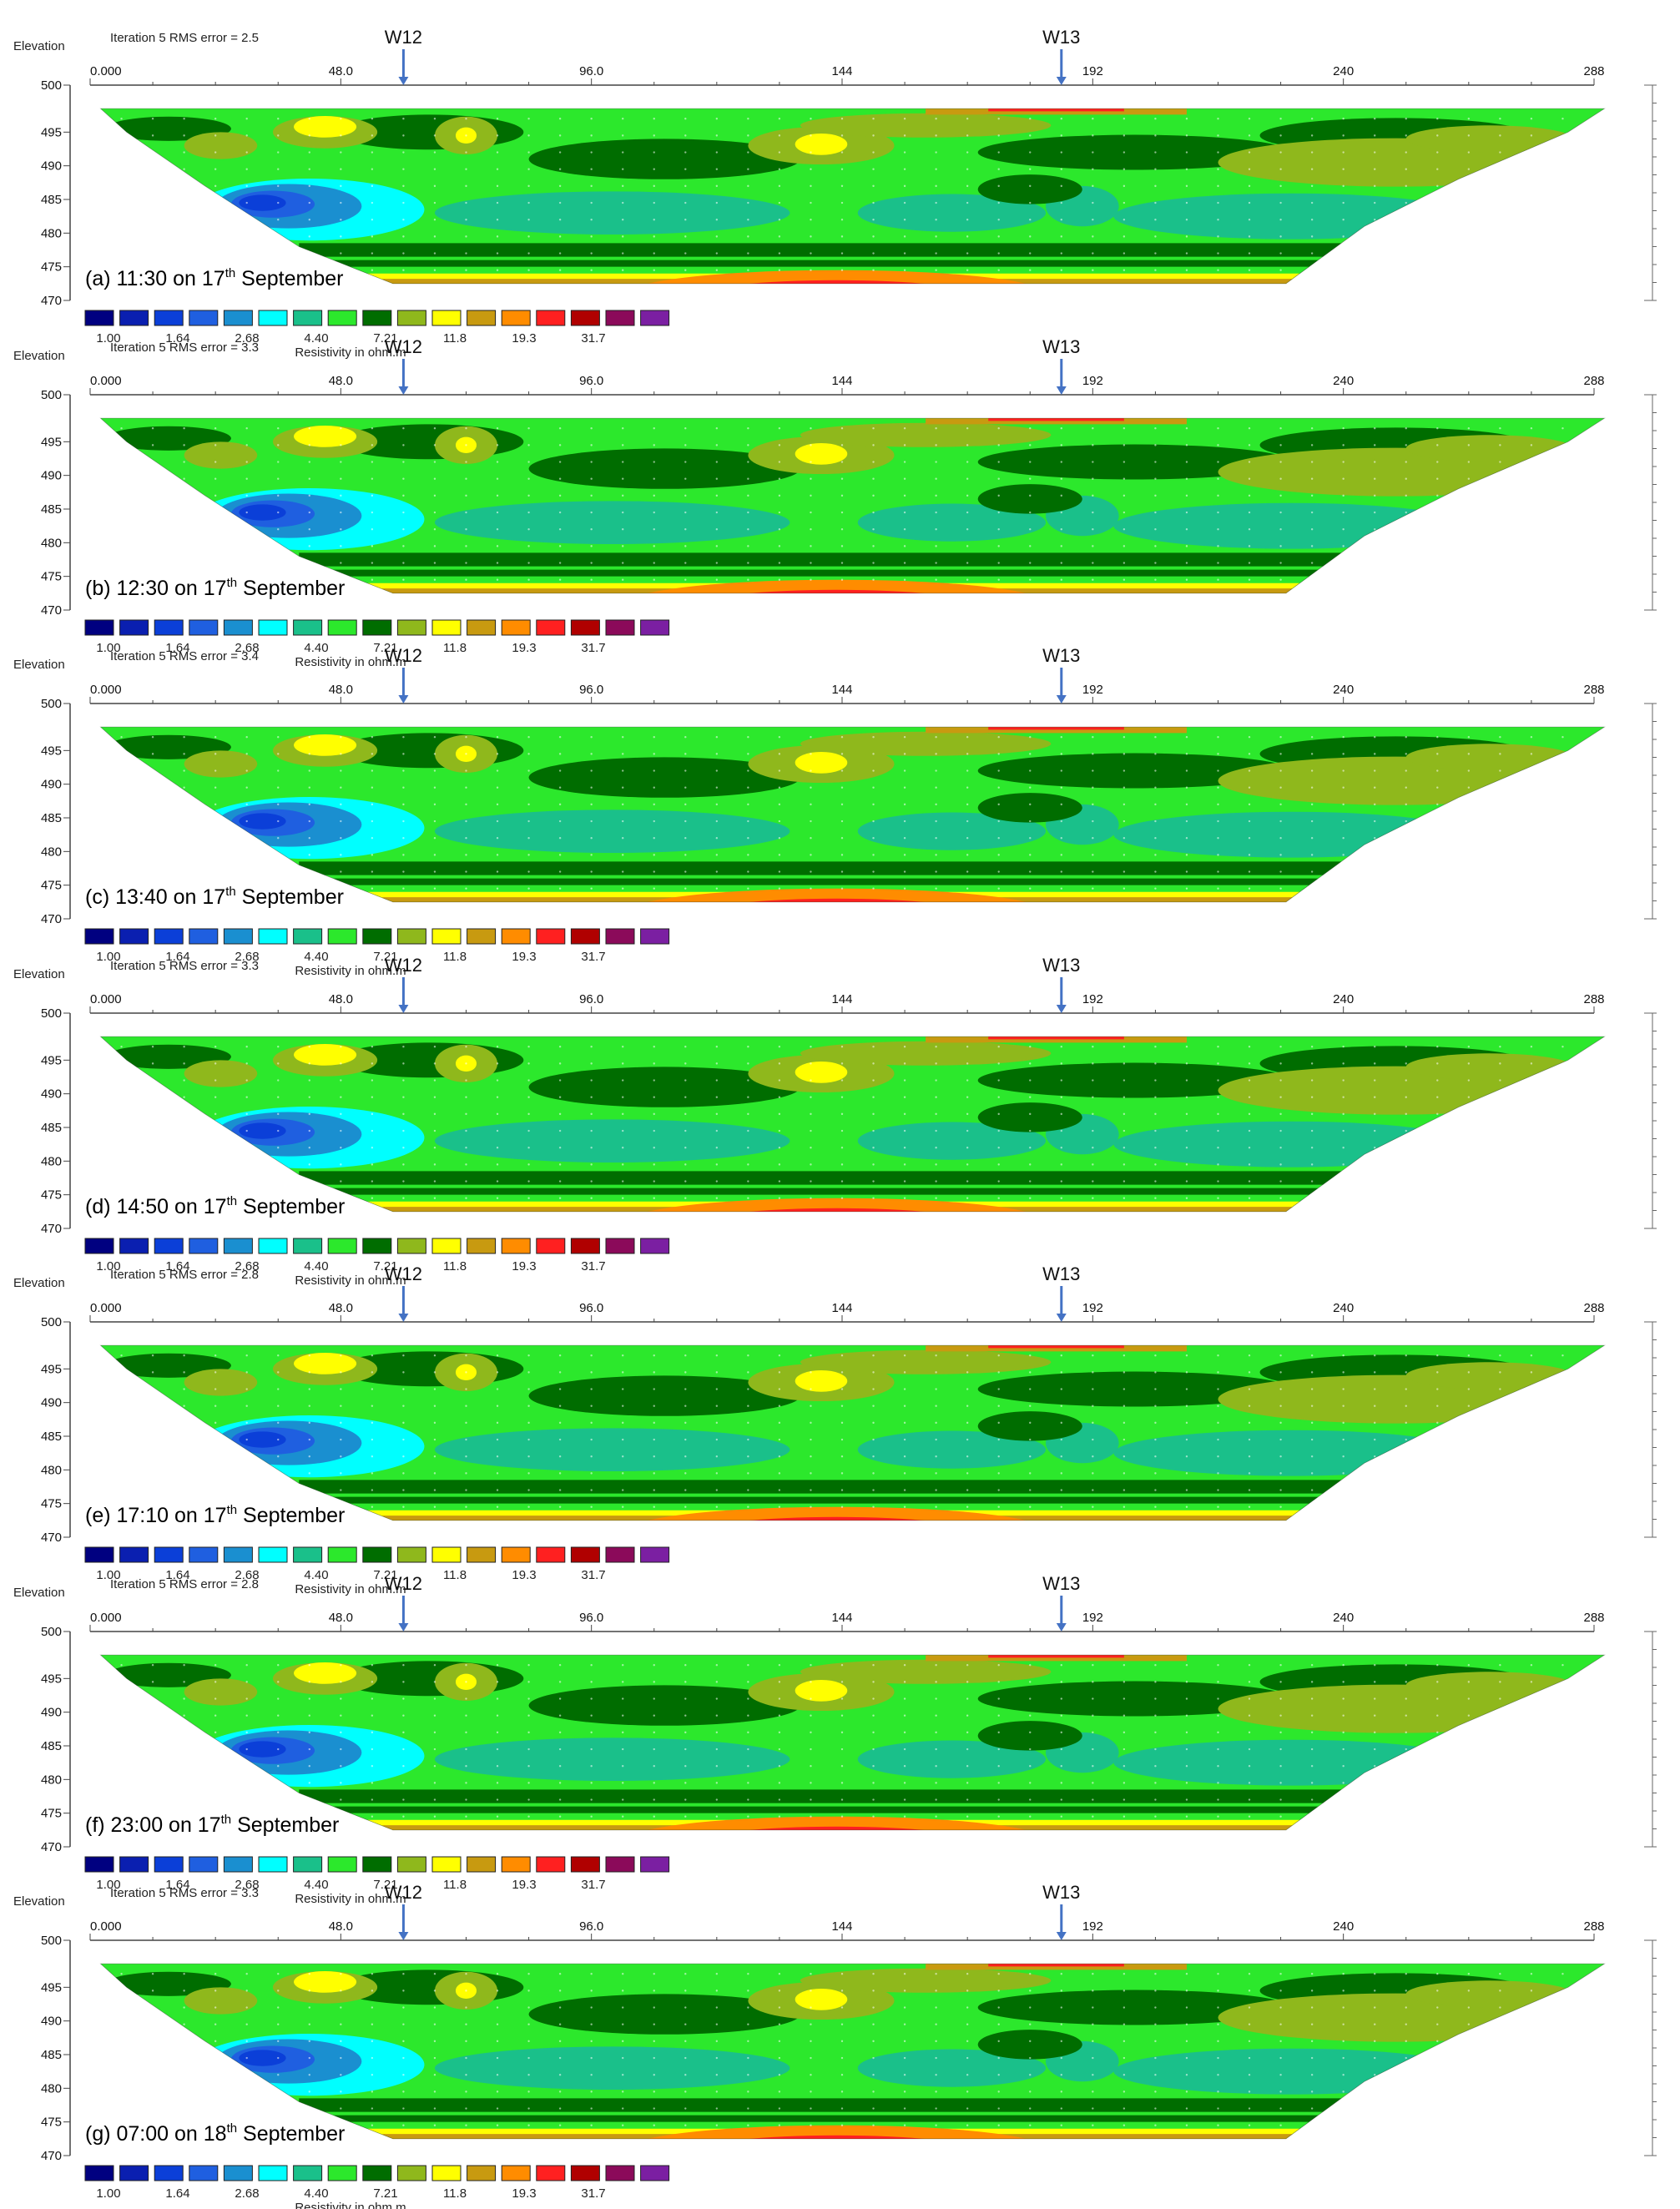 The image size is (1680, 2209). I want to click on x-tick-label: 288, so click(1593, 1308).